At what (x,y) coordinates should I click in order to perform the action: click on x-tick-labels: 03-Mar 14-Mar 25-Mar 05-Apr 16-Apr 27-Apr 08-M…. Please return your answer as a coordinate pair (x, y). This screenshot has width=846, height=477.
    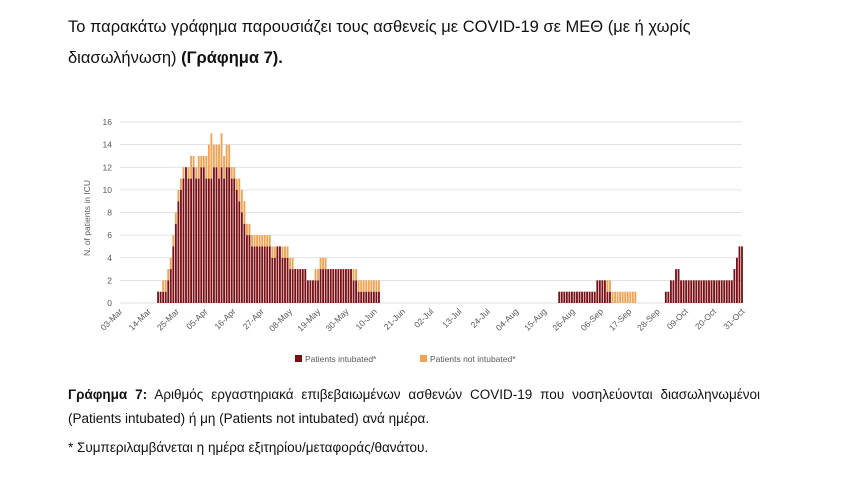
    Looking at the image, I should click on (422, 320).